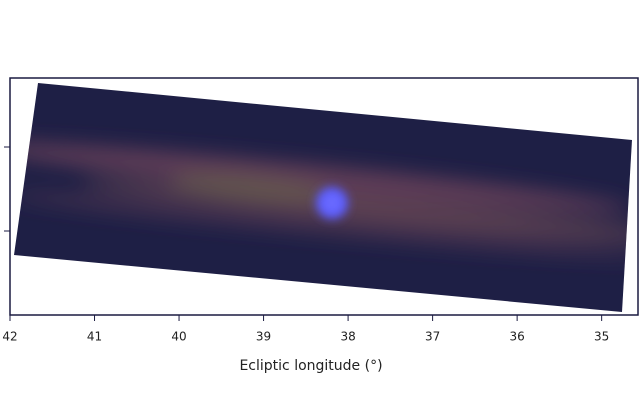 This screenshot has height=400, width=640. Describe the element at coordinates (310, 366) in the screenshot. I see `x-axis-label: Ecliptic longitude (°)` at that location.